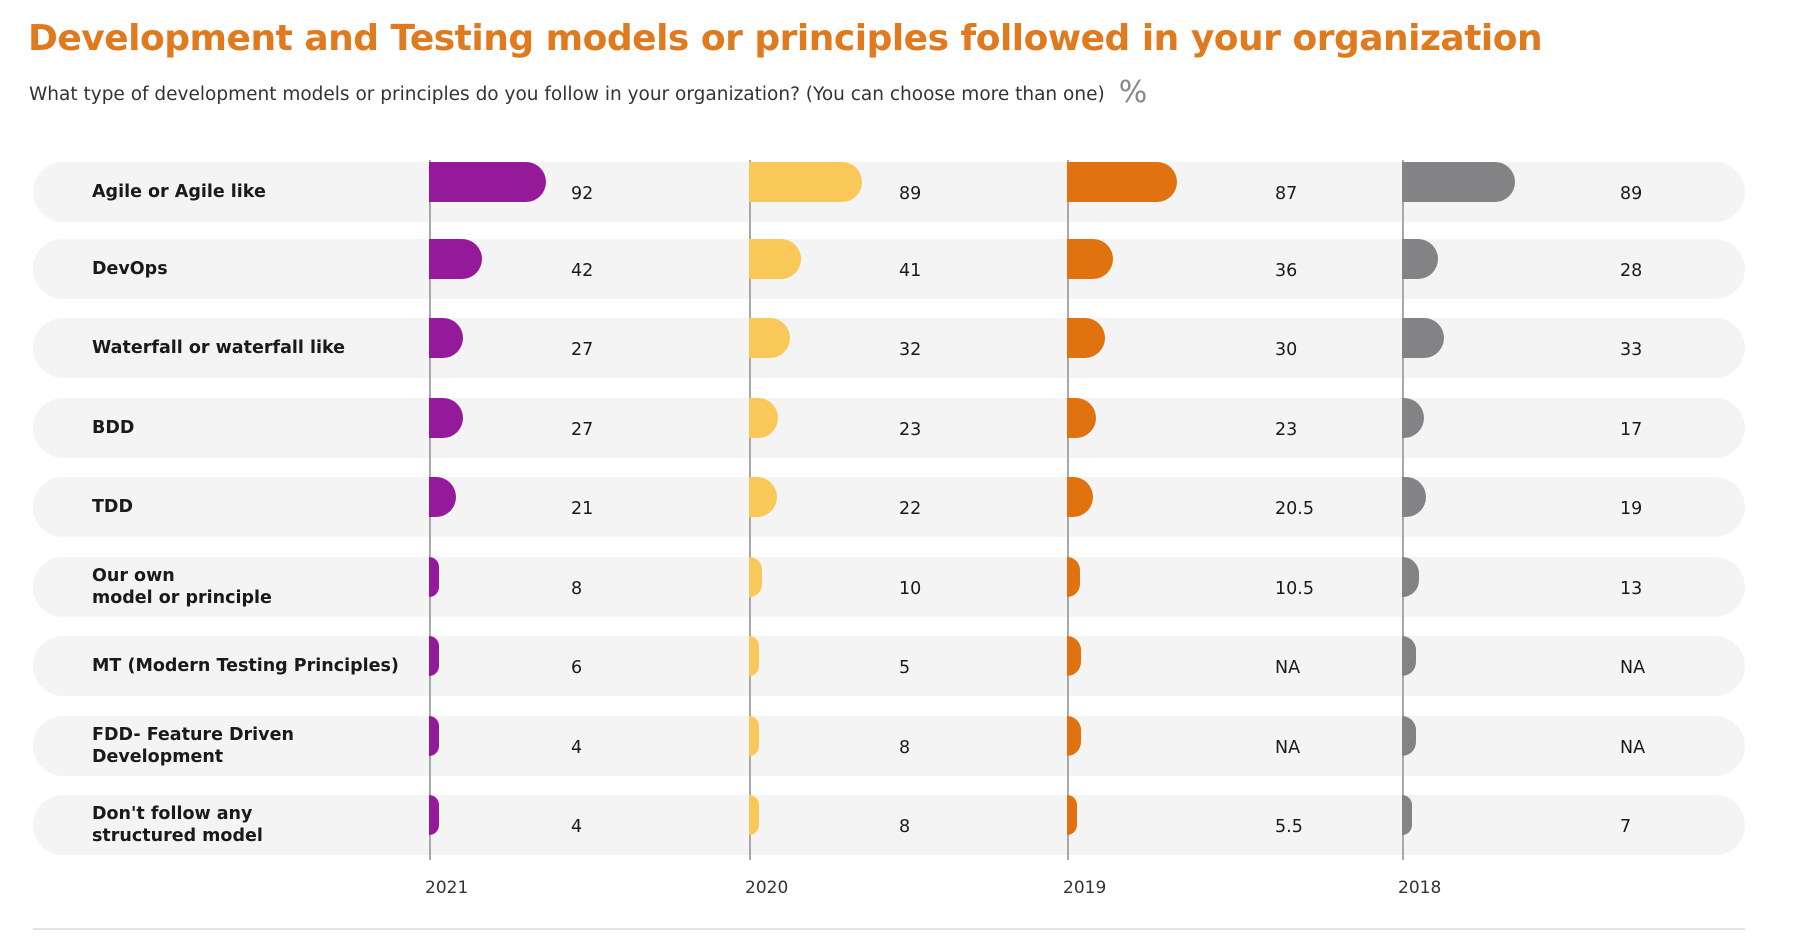 This screenshot has width=1800, height=937. Describe the element at coordinates (193, 746) in the screenshot. I see `category-label: FDD- Feature Driven Development` at that location.